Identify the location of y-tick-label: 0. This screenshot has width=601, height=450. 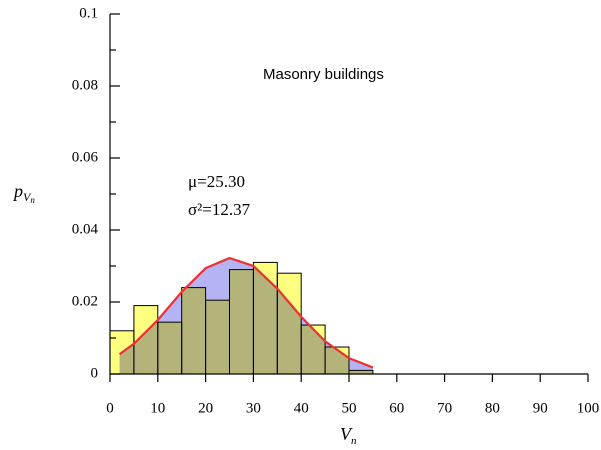
(95, 373).